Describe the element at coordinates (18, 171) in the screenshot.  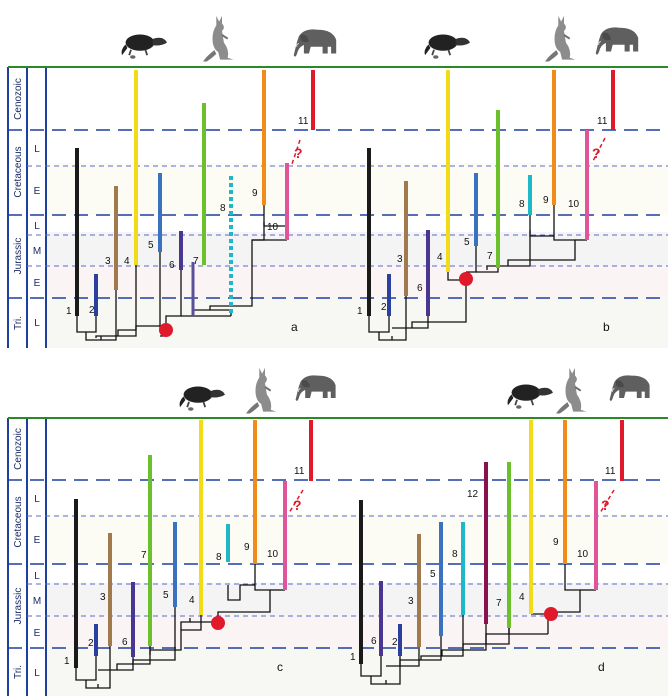
I see `period-label-cretaceous: Cretaceous` at that location.